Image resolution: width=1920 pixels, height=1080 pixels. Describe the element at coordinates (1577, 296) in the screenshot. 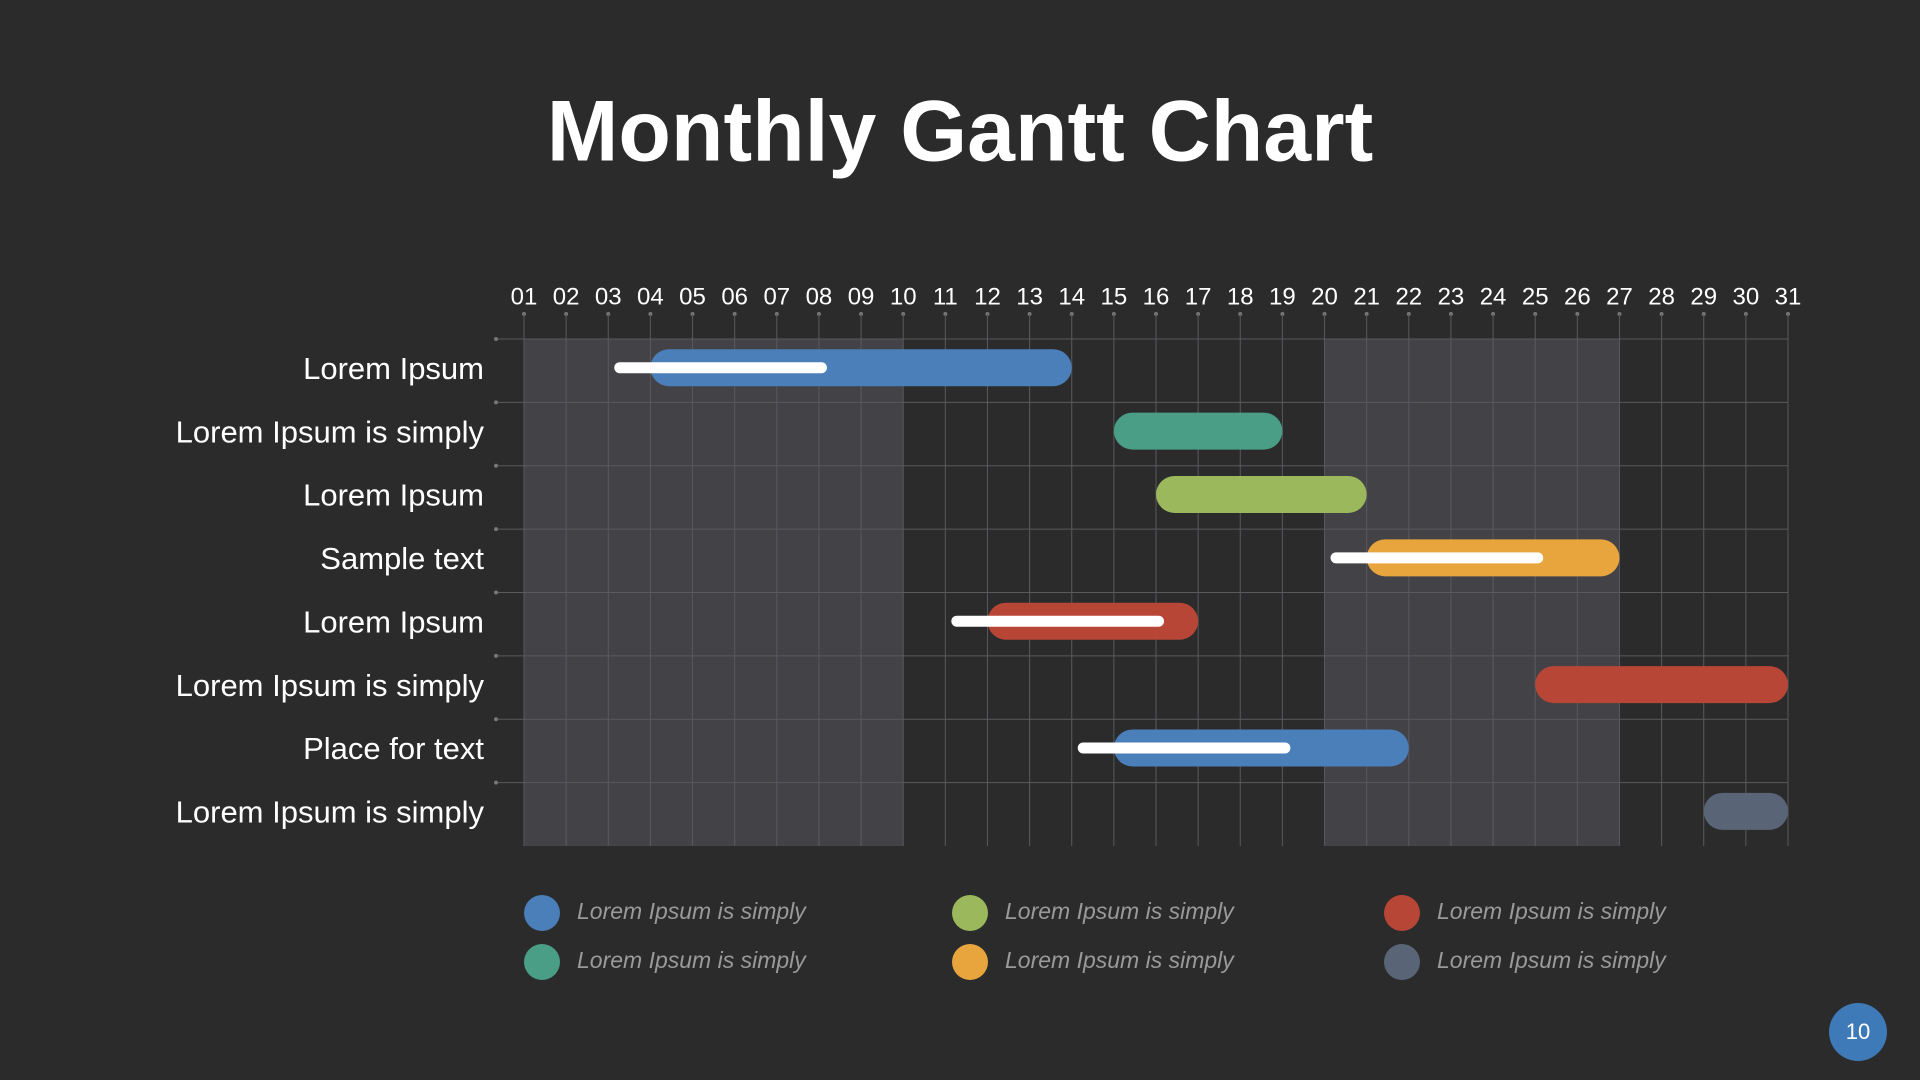

I see `x-tick-label: 26` at that location.